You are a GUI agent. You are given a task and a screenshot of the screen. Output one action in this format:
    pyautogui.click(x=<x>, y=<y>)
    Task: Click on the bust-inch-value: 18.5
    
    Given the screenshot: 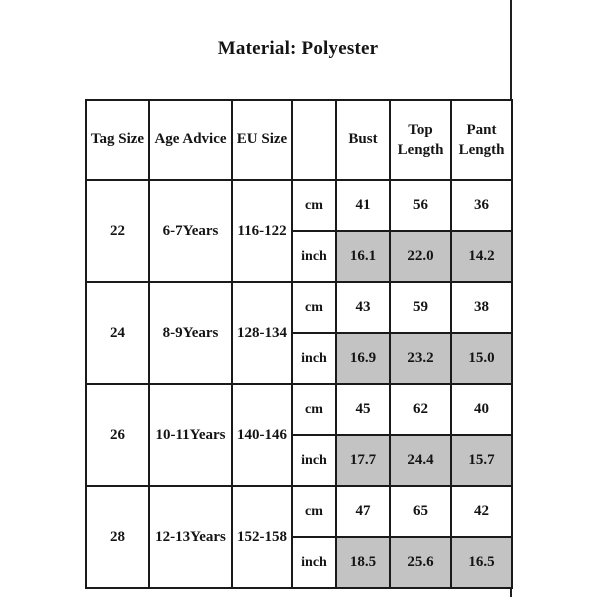 What is the action you would take?
    pyautogui.click(x=363, y=562)
    